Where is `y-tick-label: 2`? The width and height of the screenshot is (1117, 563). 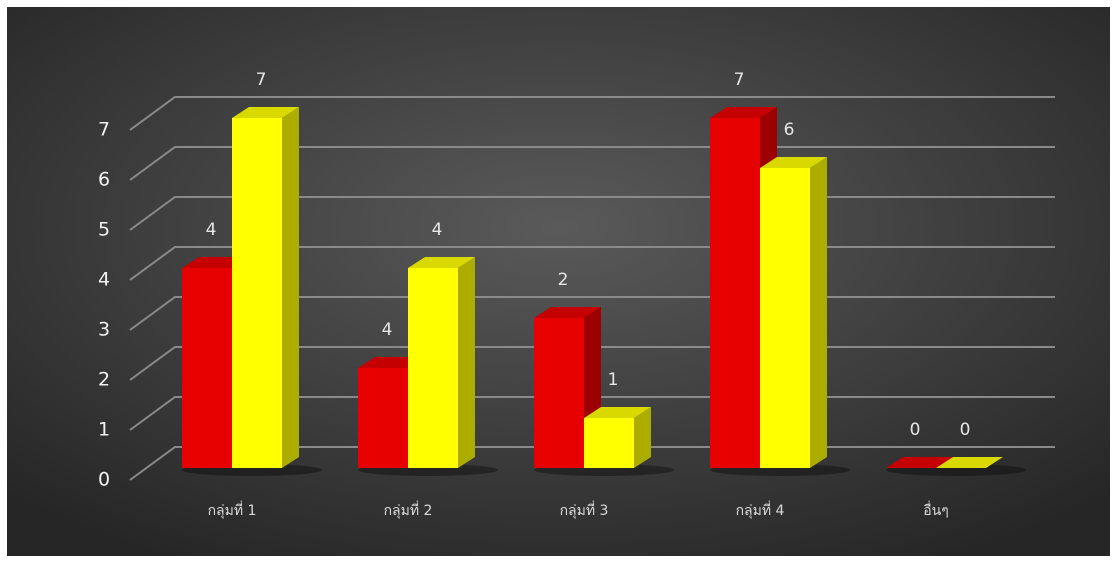
y-tick-label: 2 is located at coordinates (104, 380).